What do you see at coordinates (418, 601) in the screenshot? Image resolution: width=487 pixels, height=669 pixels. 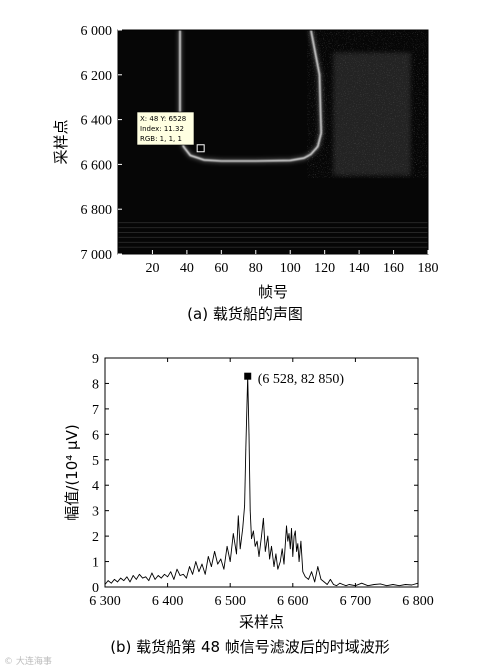 I see `chart-b-x-tick-label: 6 800` at bounding box center [418, 601].